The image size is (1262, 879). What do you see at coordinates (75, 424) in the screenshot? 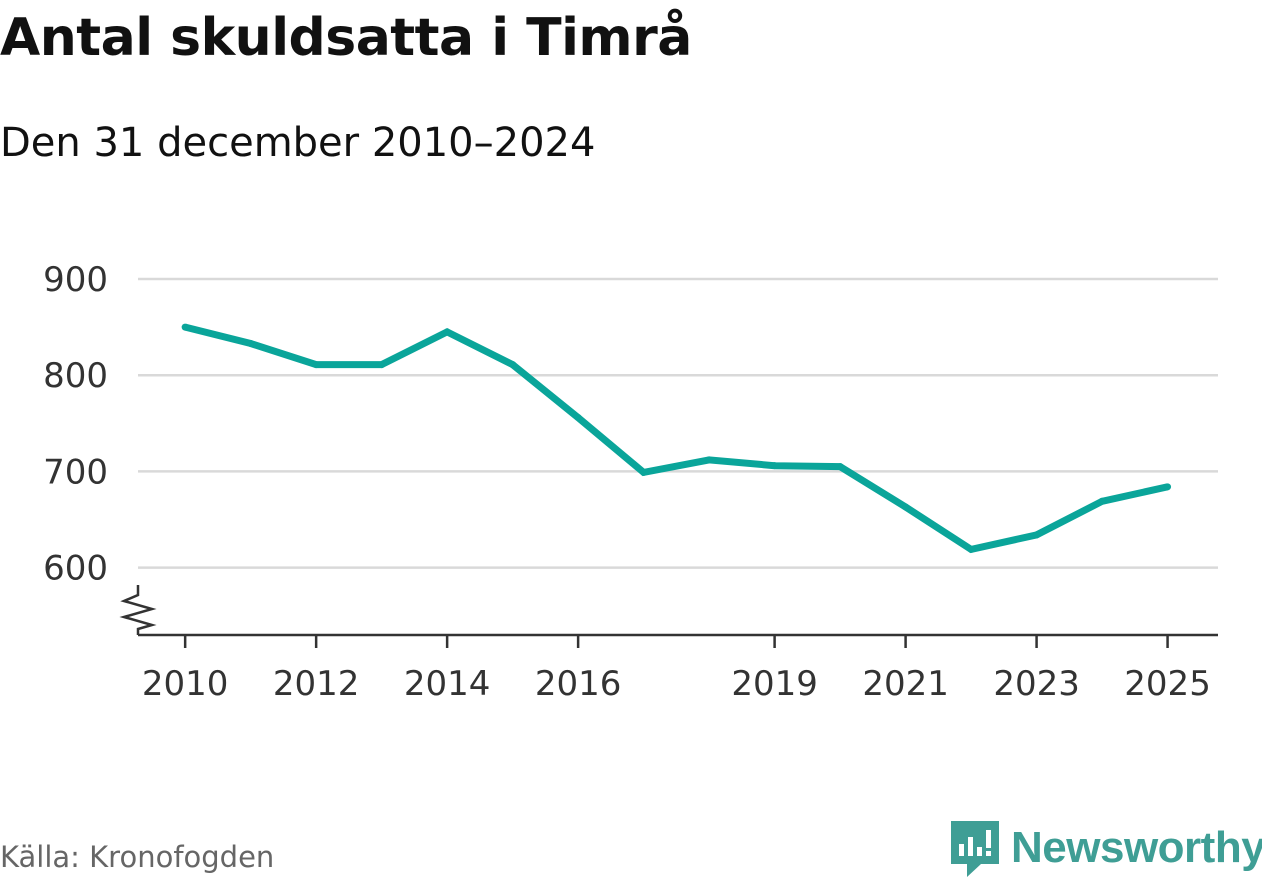
I see `y-axis-ticks: 600 700 800 900` at bounding box center [75, 424].